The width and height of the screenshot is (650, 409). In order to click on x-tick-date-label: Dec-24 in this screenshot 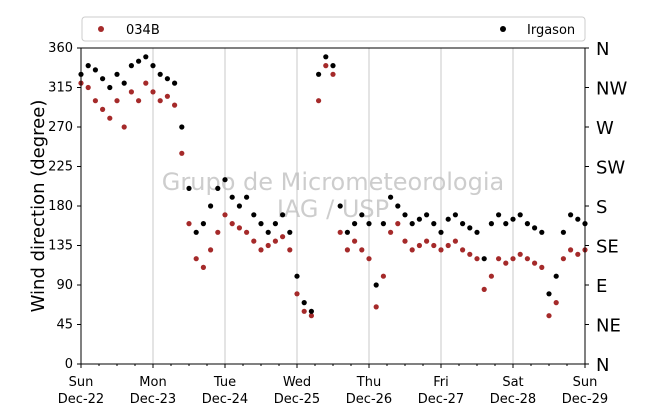, I will do `click(225, 399)`.